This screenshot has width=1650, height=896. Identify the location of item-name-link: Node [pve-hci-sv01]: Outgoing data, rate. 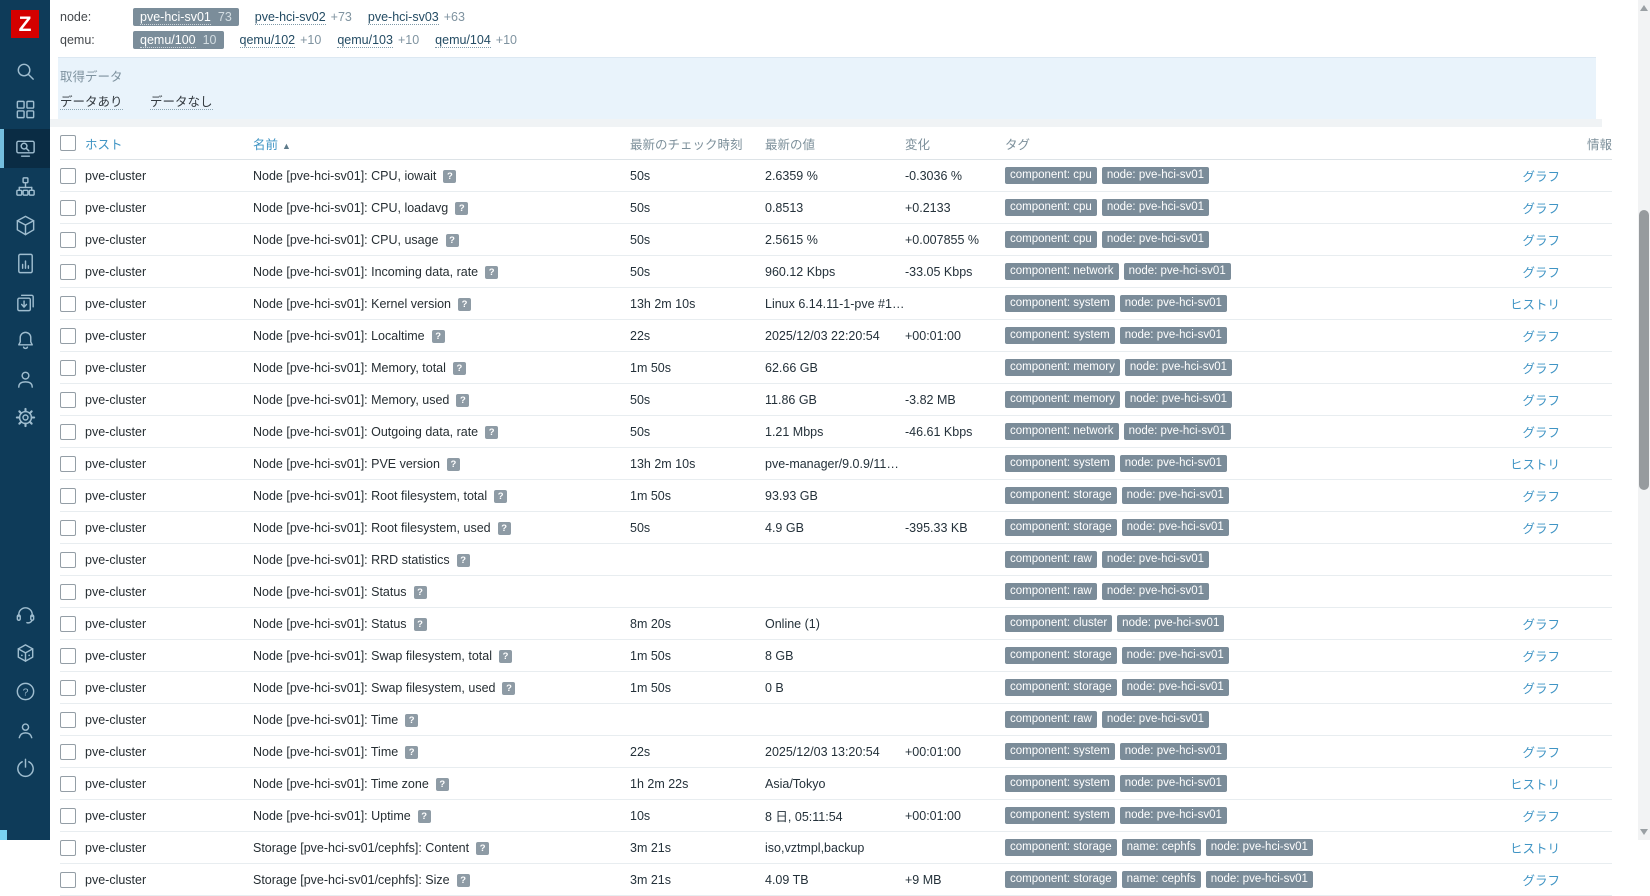
(366, 431).